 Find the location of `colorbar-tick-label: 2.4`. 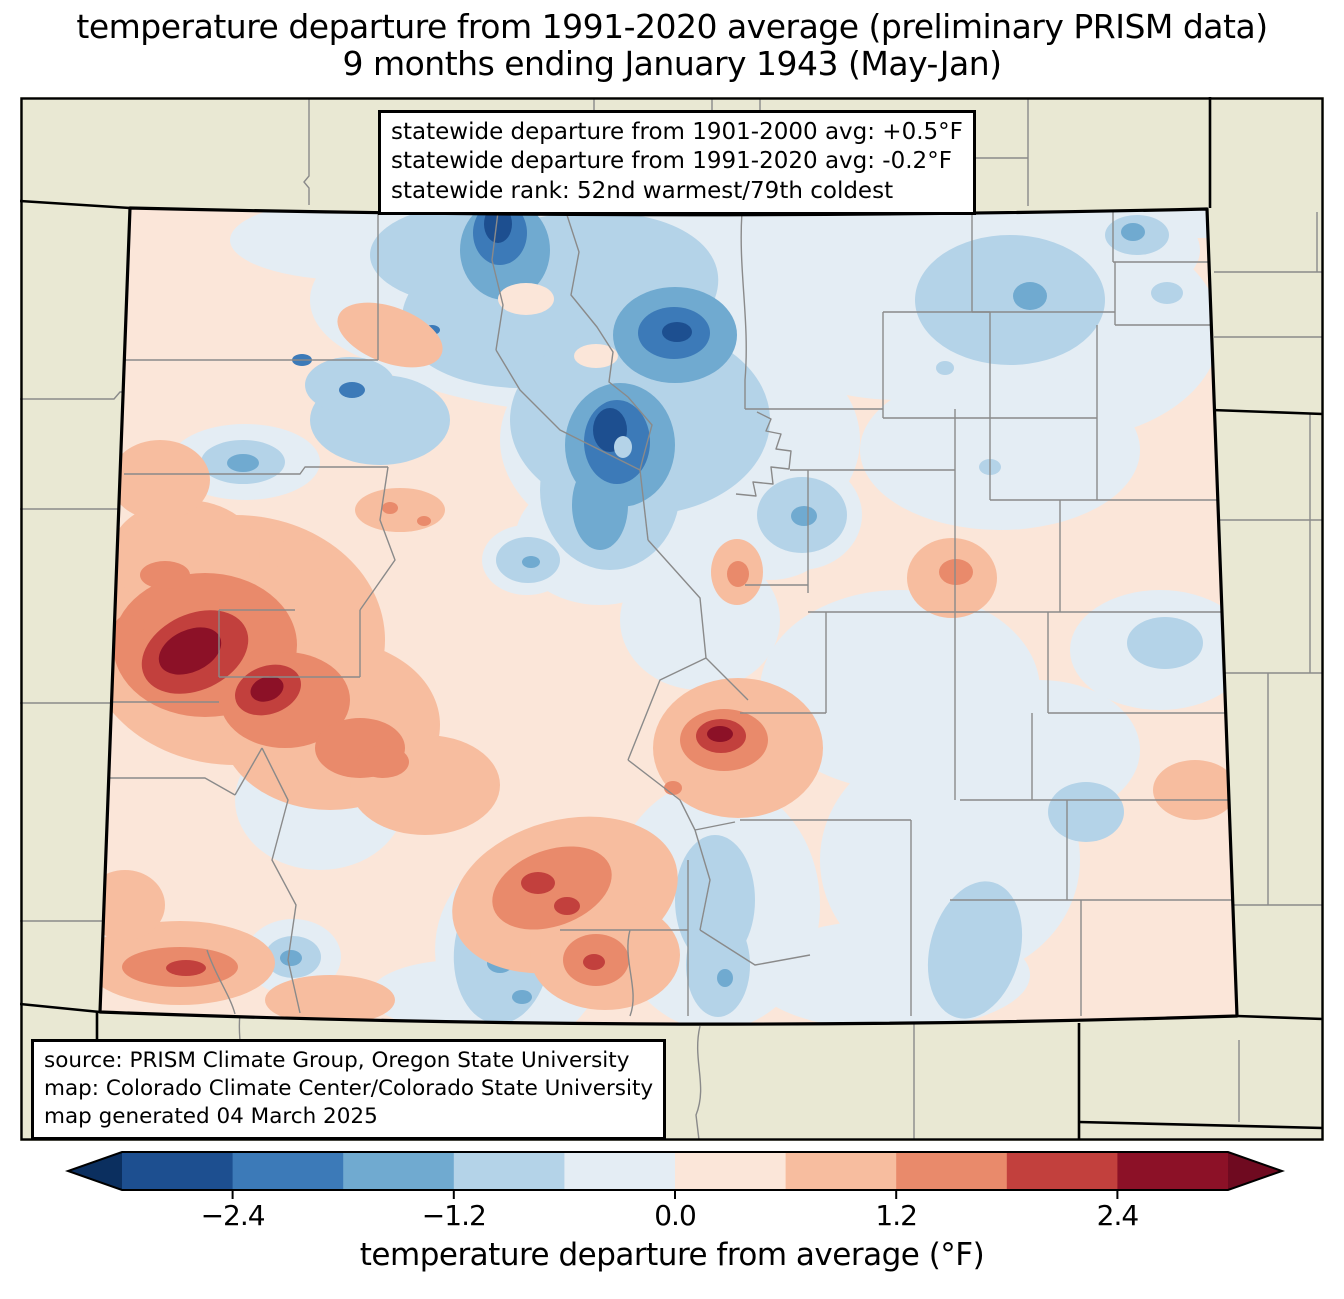

colorbar-tick-label: 2.4 is located at coordinates (1118, 1215).